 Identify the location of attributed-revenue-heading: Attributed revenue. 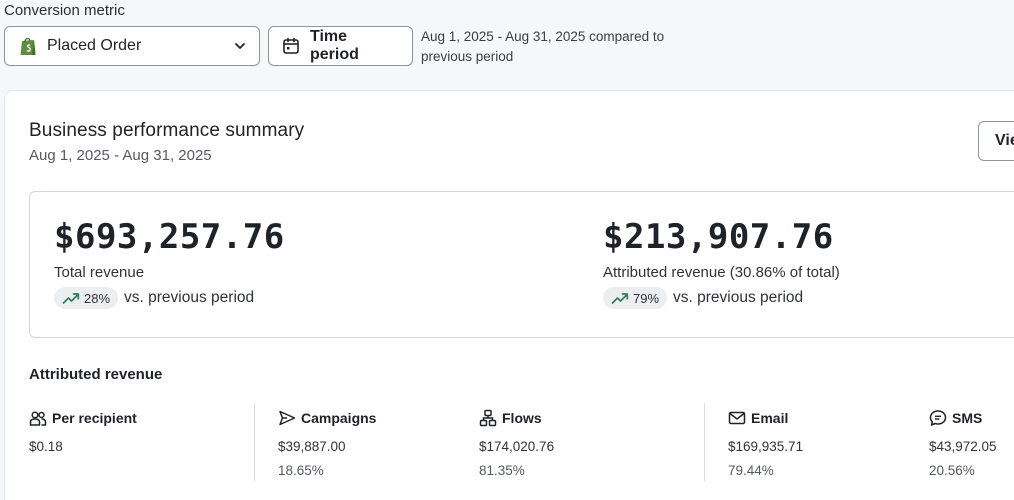
(96, 374).